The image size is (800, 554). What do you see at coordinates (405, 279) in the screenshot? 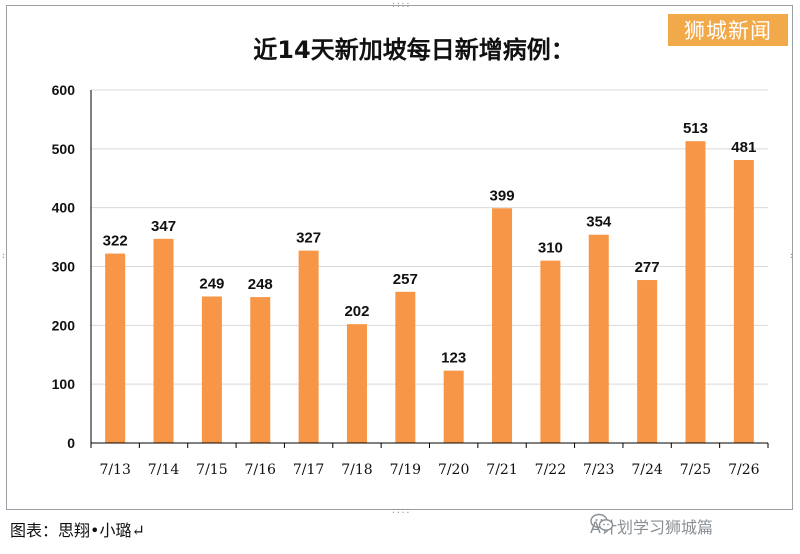
I see `data-label: 257` at bounding box center [405, 279].